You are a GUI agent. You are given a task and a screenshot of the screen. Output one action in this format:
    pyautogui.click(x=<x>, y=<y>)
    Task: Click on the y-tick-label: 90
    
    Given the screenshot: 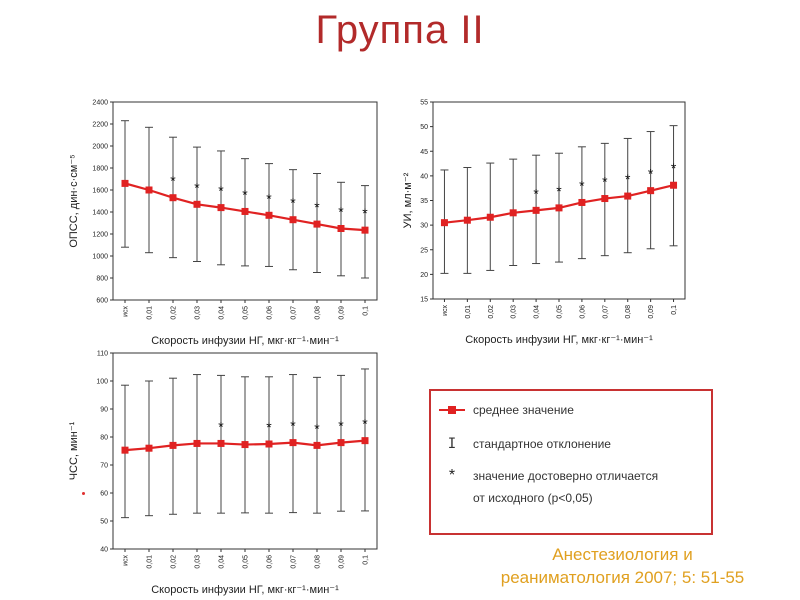 What is the action you would take?
    pyautogui.click(x=104, y=410)
    